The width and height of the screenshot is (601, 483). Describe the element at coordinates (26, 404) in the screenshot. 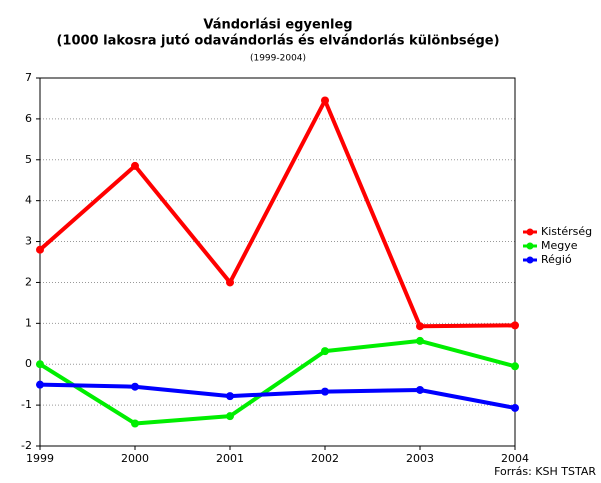

I see `y-tick-label: -1` at that location.